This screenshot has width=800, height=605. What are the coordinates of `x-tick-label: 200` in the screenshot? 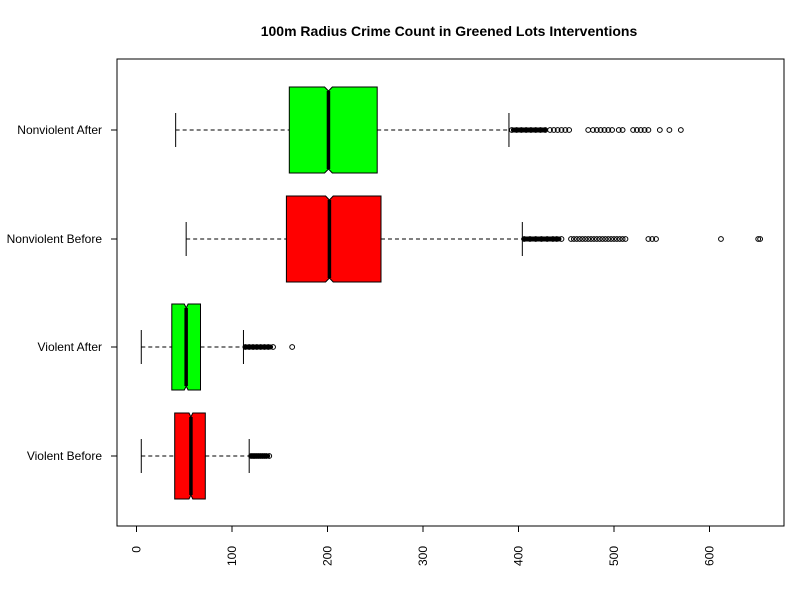 It's located at (328, 556).